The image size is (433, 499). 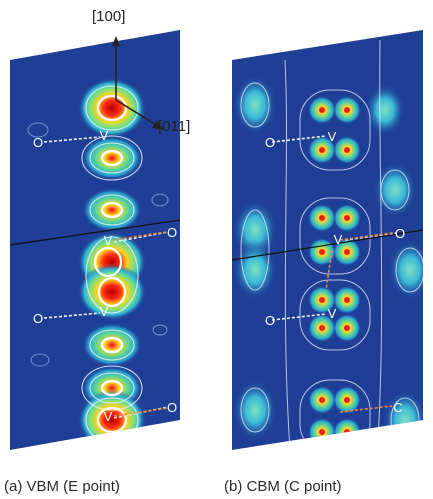 I want to click on atom-label-b-4: V, so click(x=338, y=239).